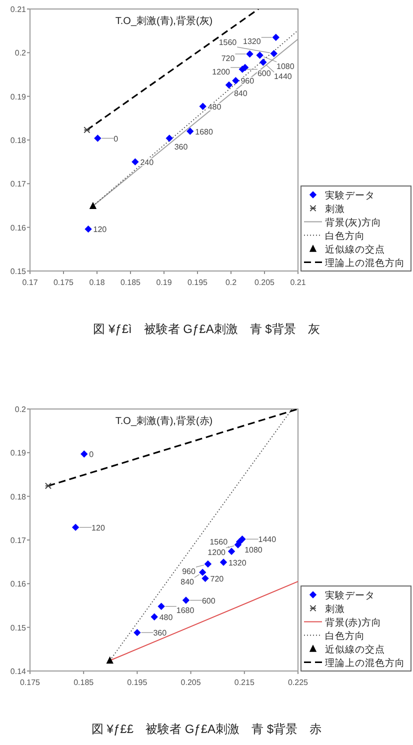 The height and width of the screenshot is (745, 413). I want to click on x-tick-label: 0.21, so click(298, 282).